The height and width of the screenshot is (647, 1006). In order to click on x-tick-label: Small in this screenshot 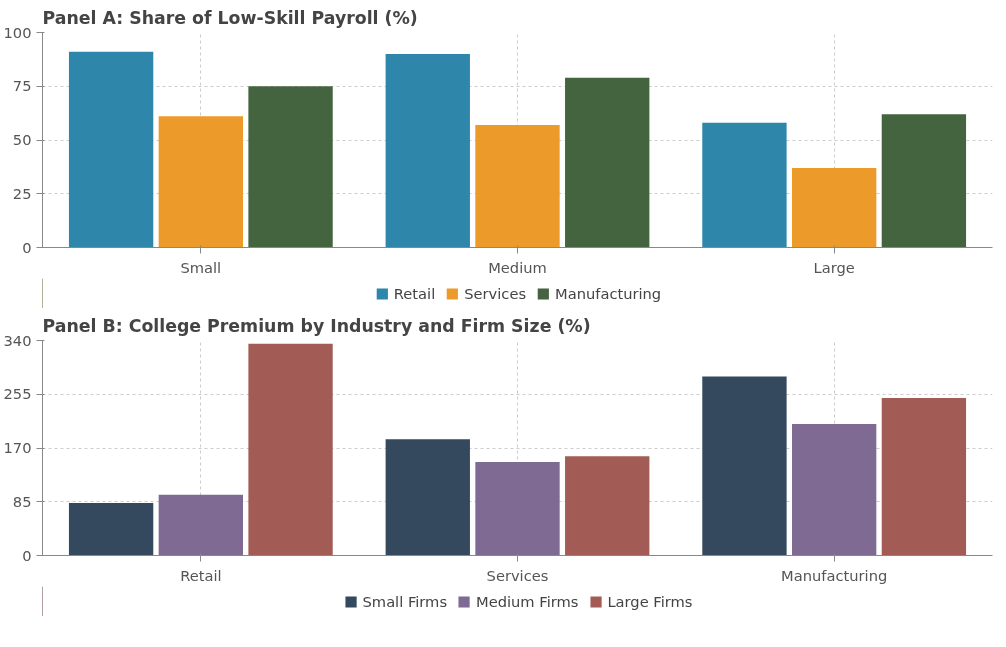, I will do `click(201, 267)`.